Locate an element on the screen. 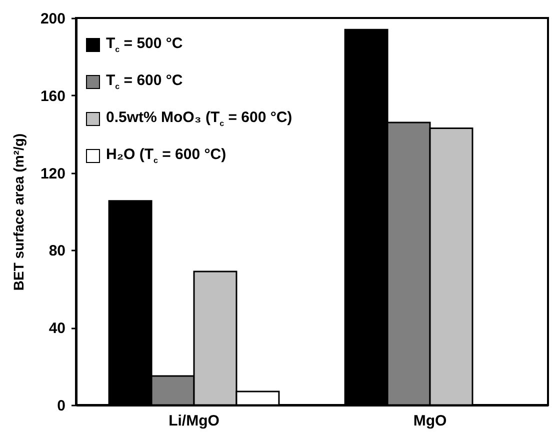  y-axis-title: BET surface area (m²/g) is located at coordinates (18, 212).